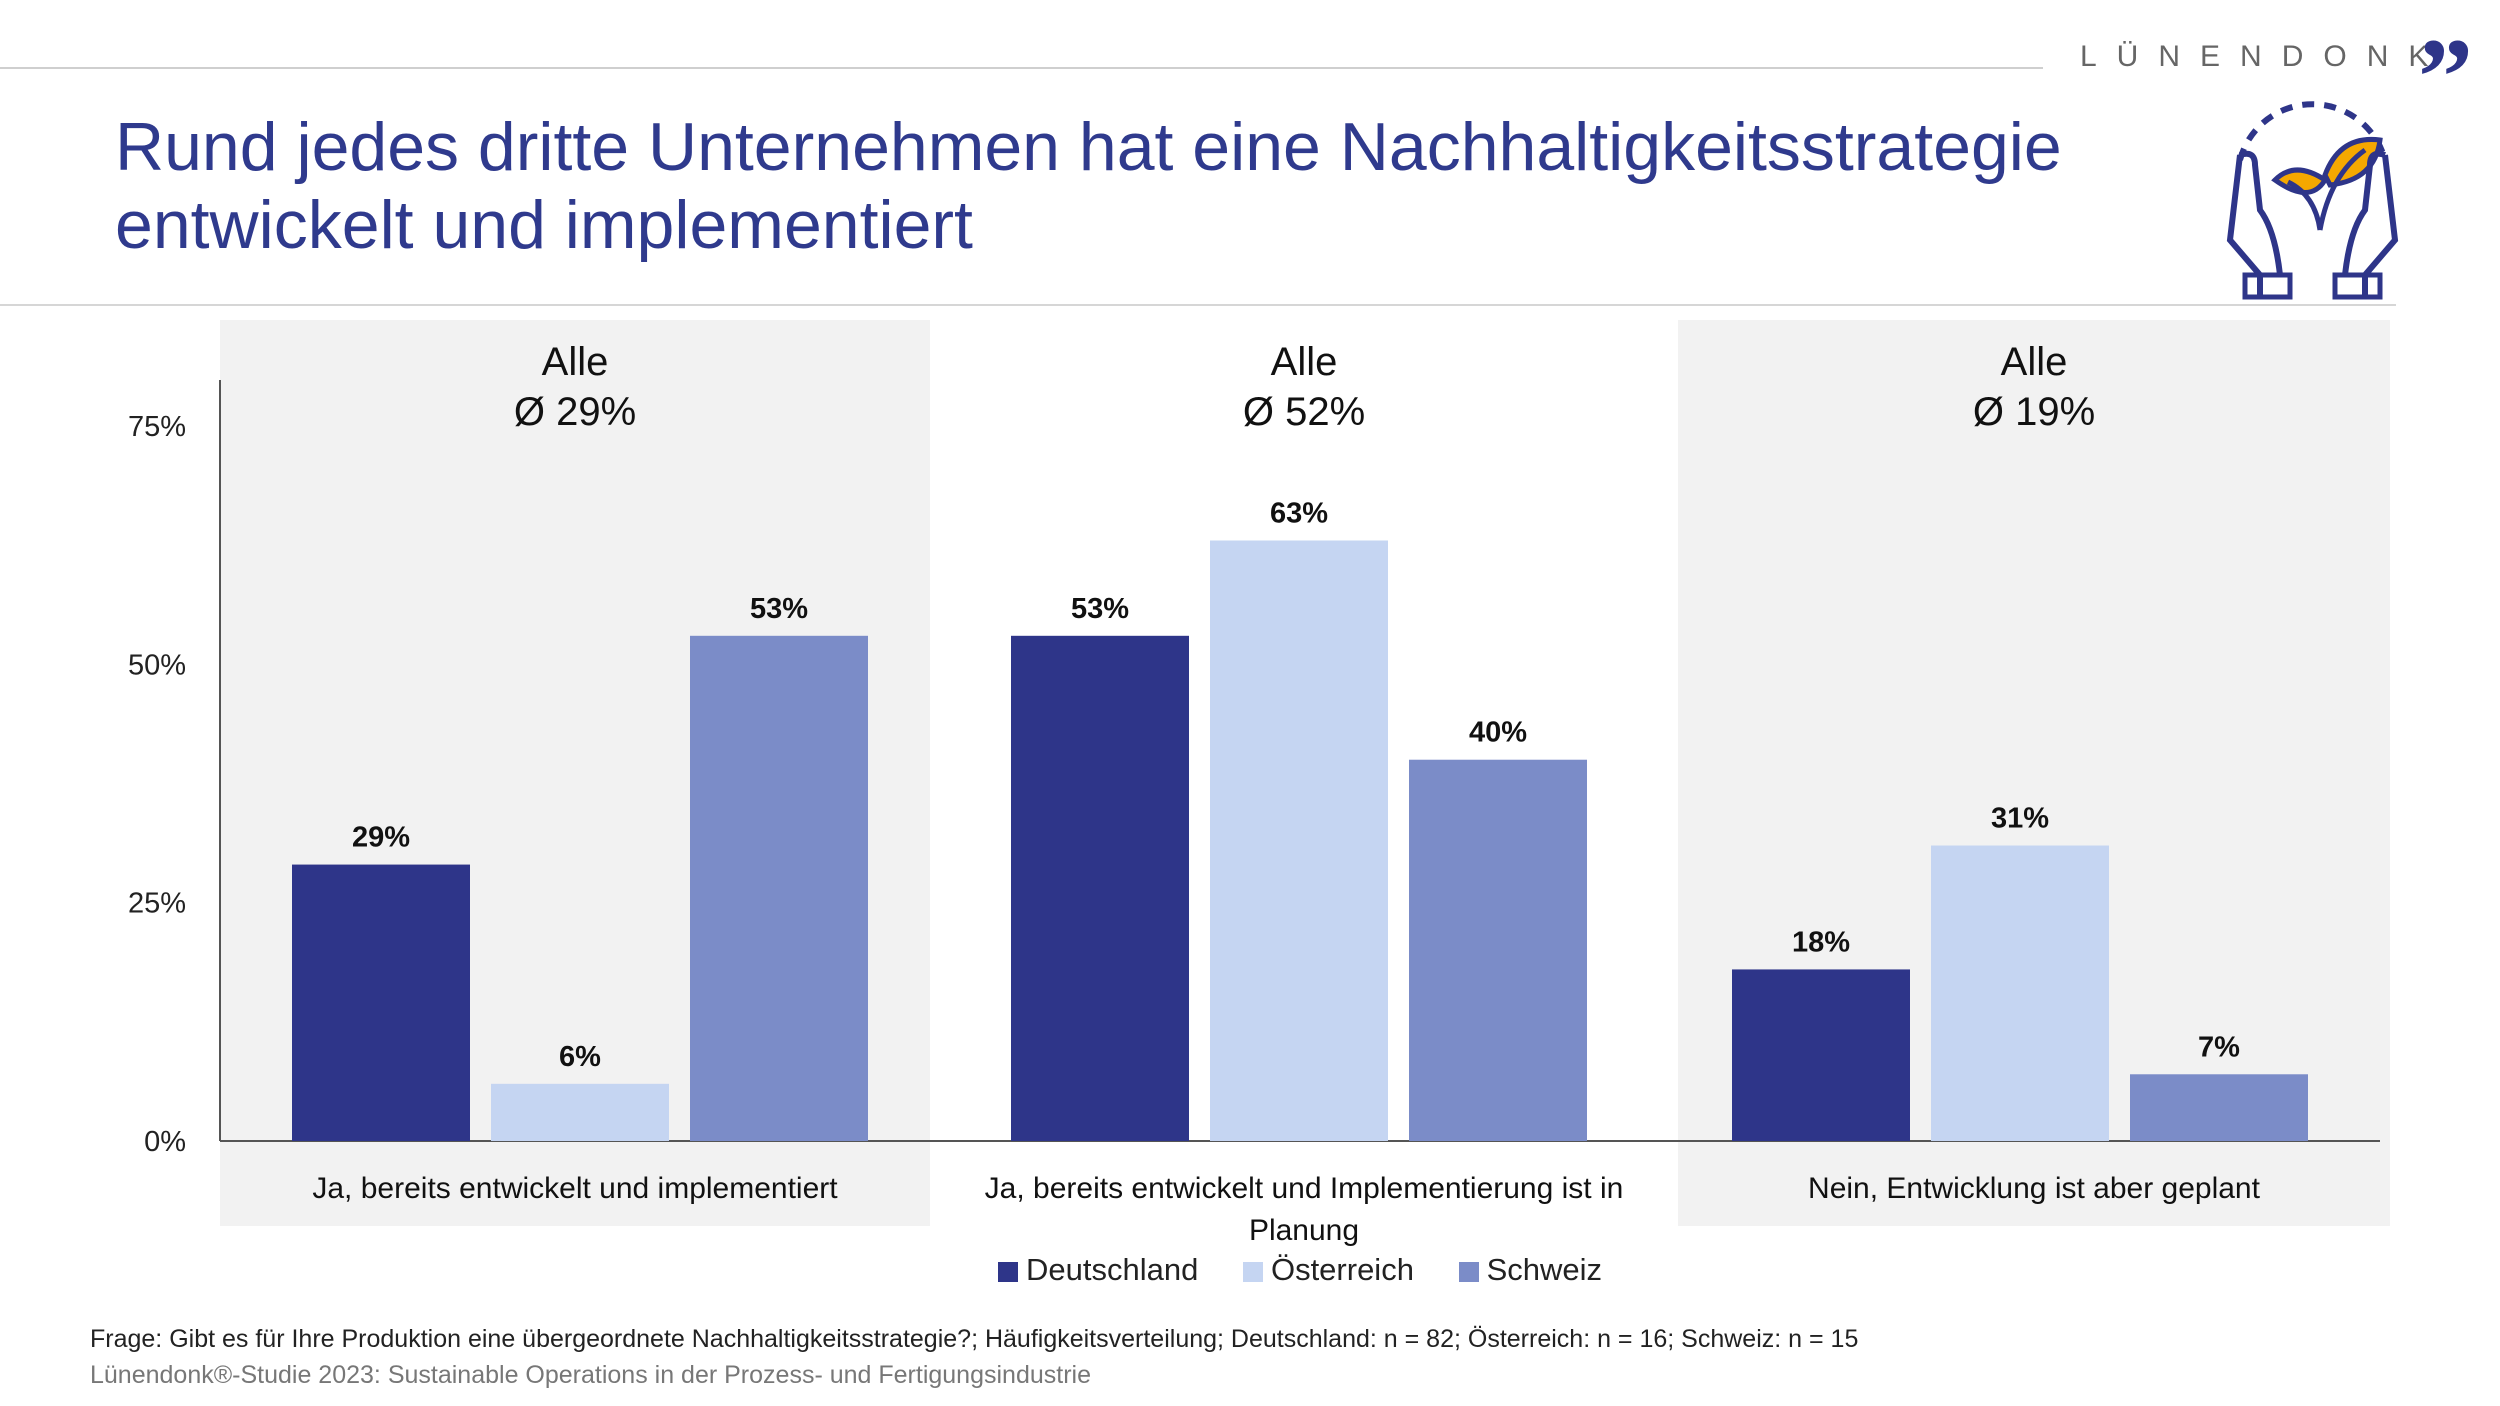 The width and height of the screenshot is (2500, 1406). What do you see at coordinates (1021, 68) in the screenshot?
I see `header-divider` at bounding box center [1021, 68].